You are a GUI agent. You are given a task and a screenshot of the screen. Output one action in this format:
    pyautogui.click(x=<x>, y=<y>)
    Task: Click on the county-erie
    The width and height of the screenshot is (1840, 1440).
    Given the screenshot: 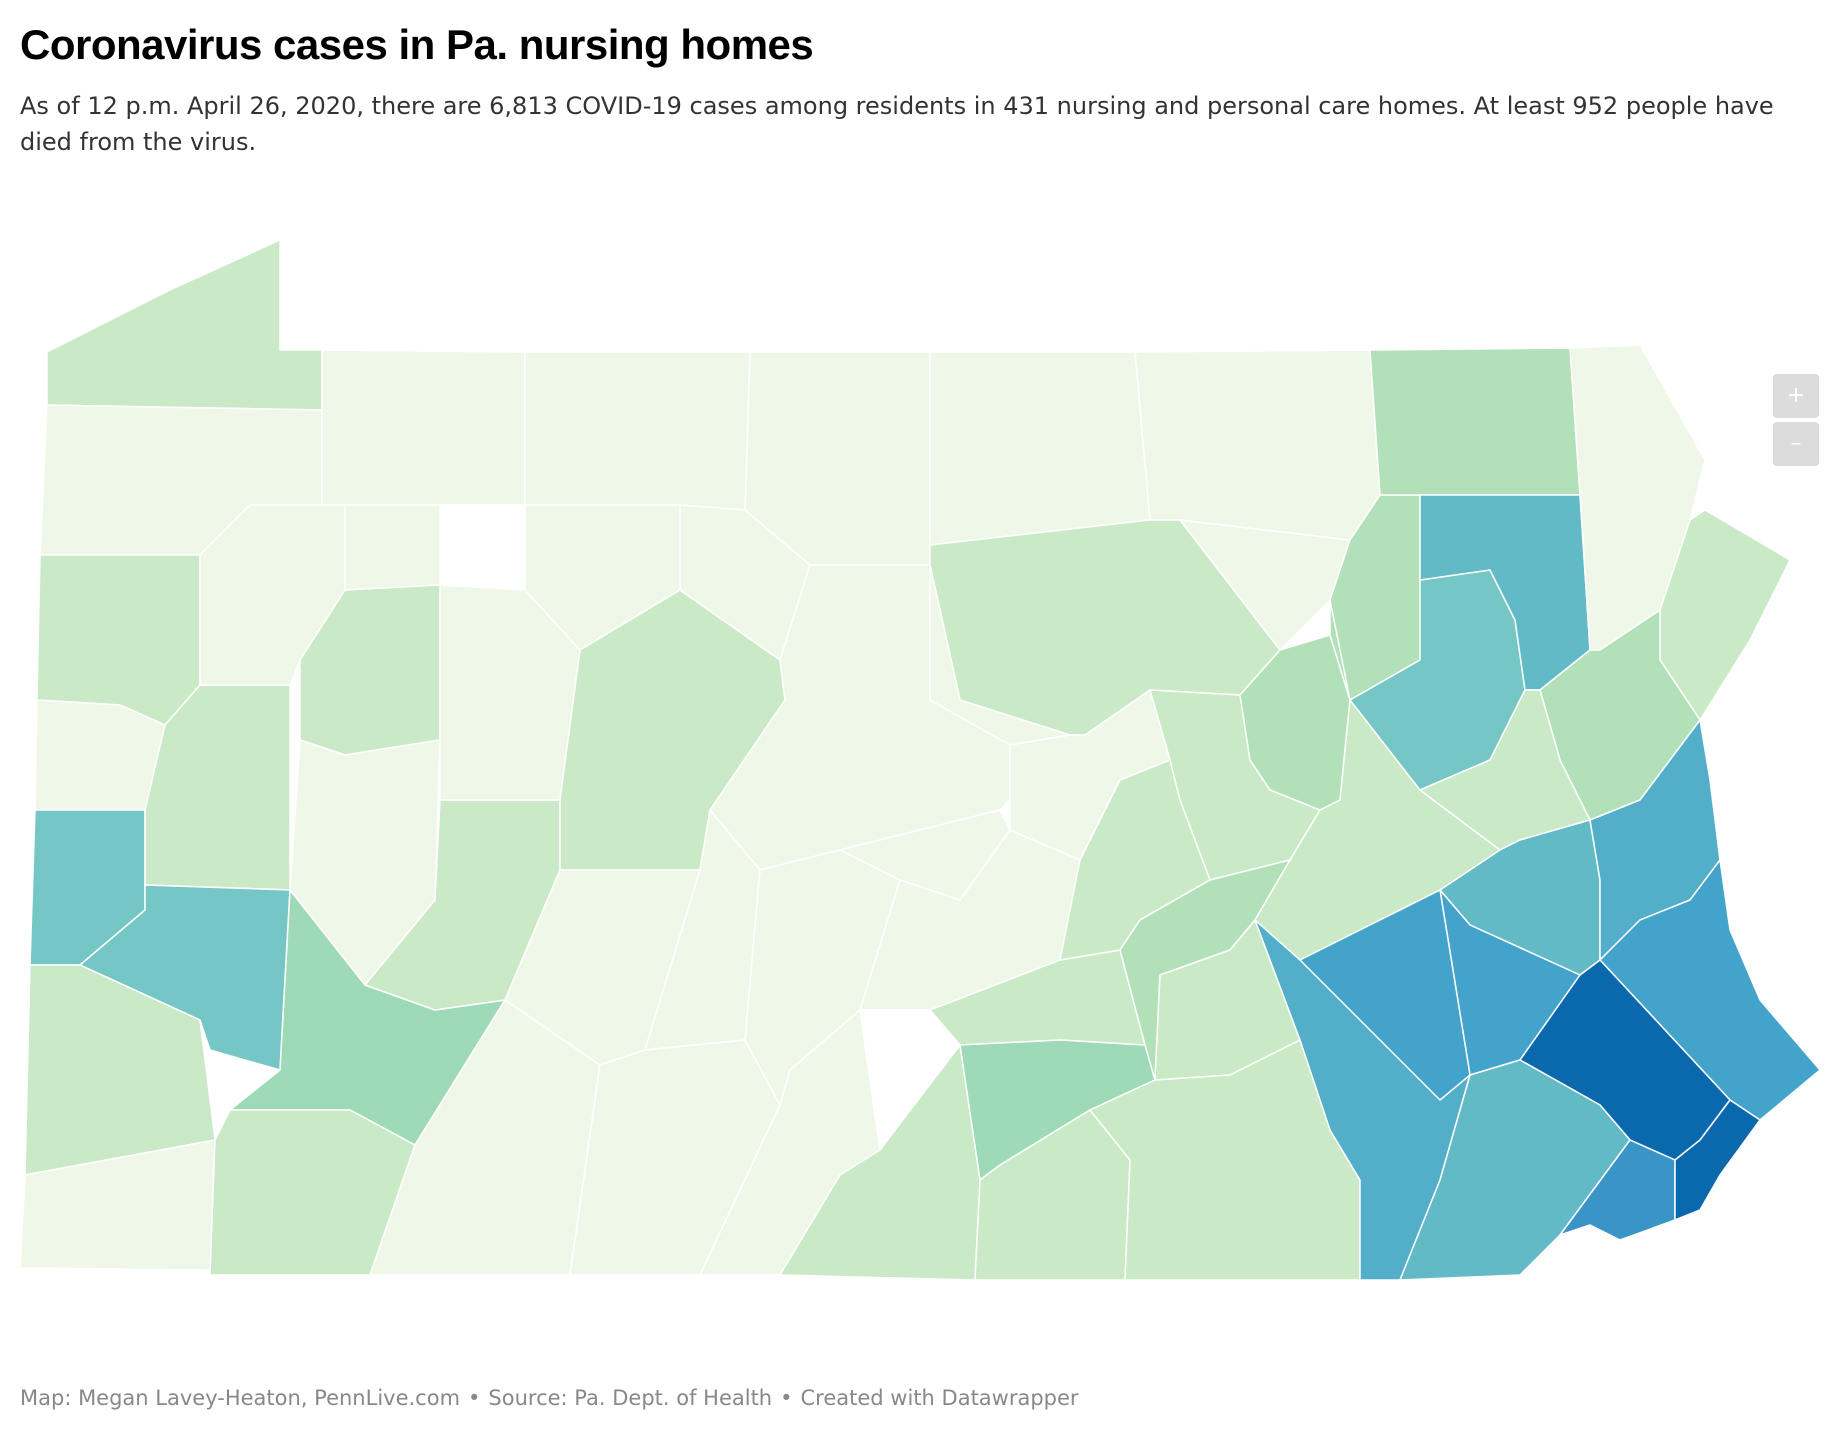 What is the action you would take?
    pyautogui.click(x=184, y=325)
    